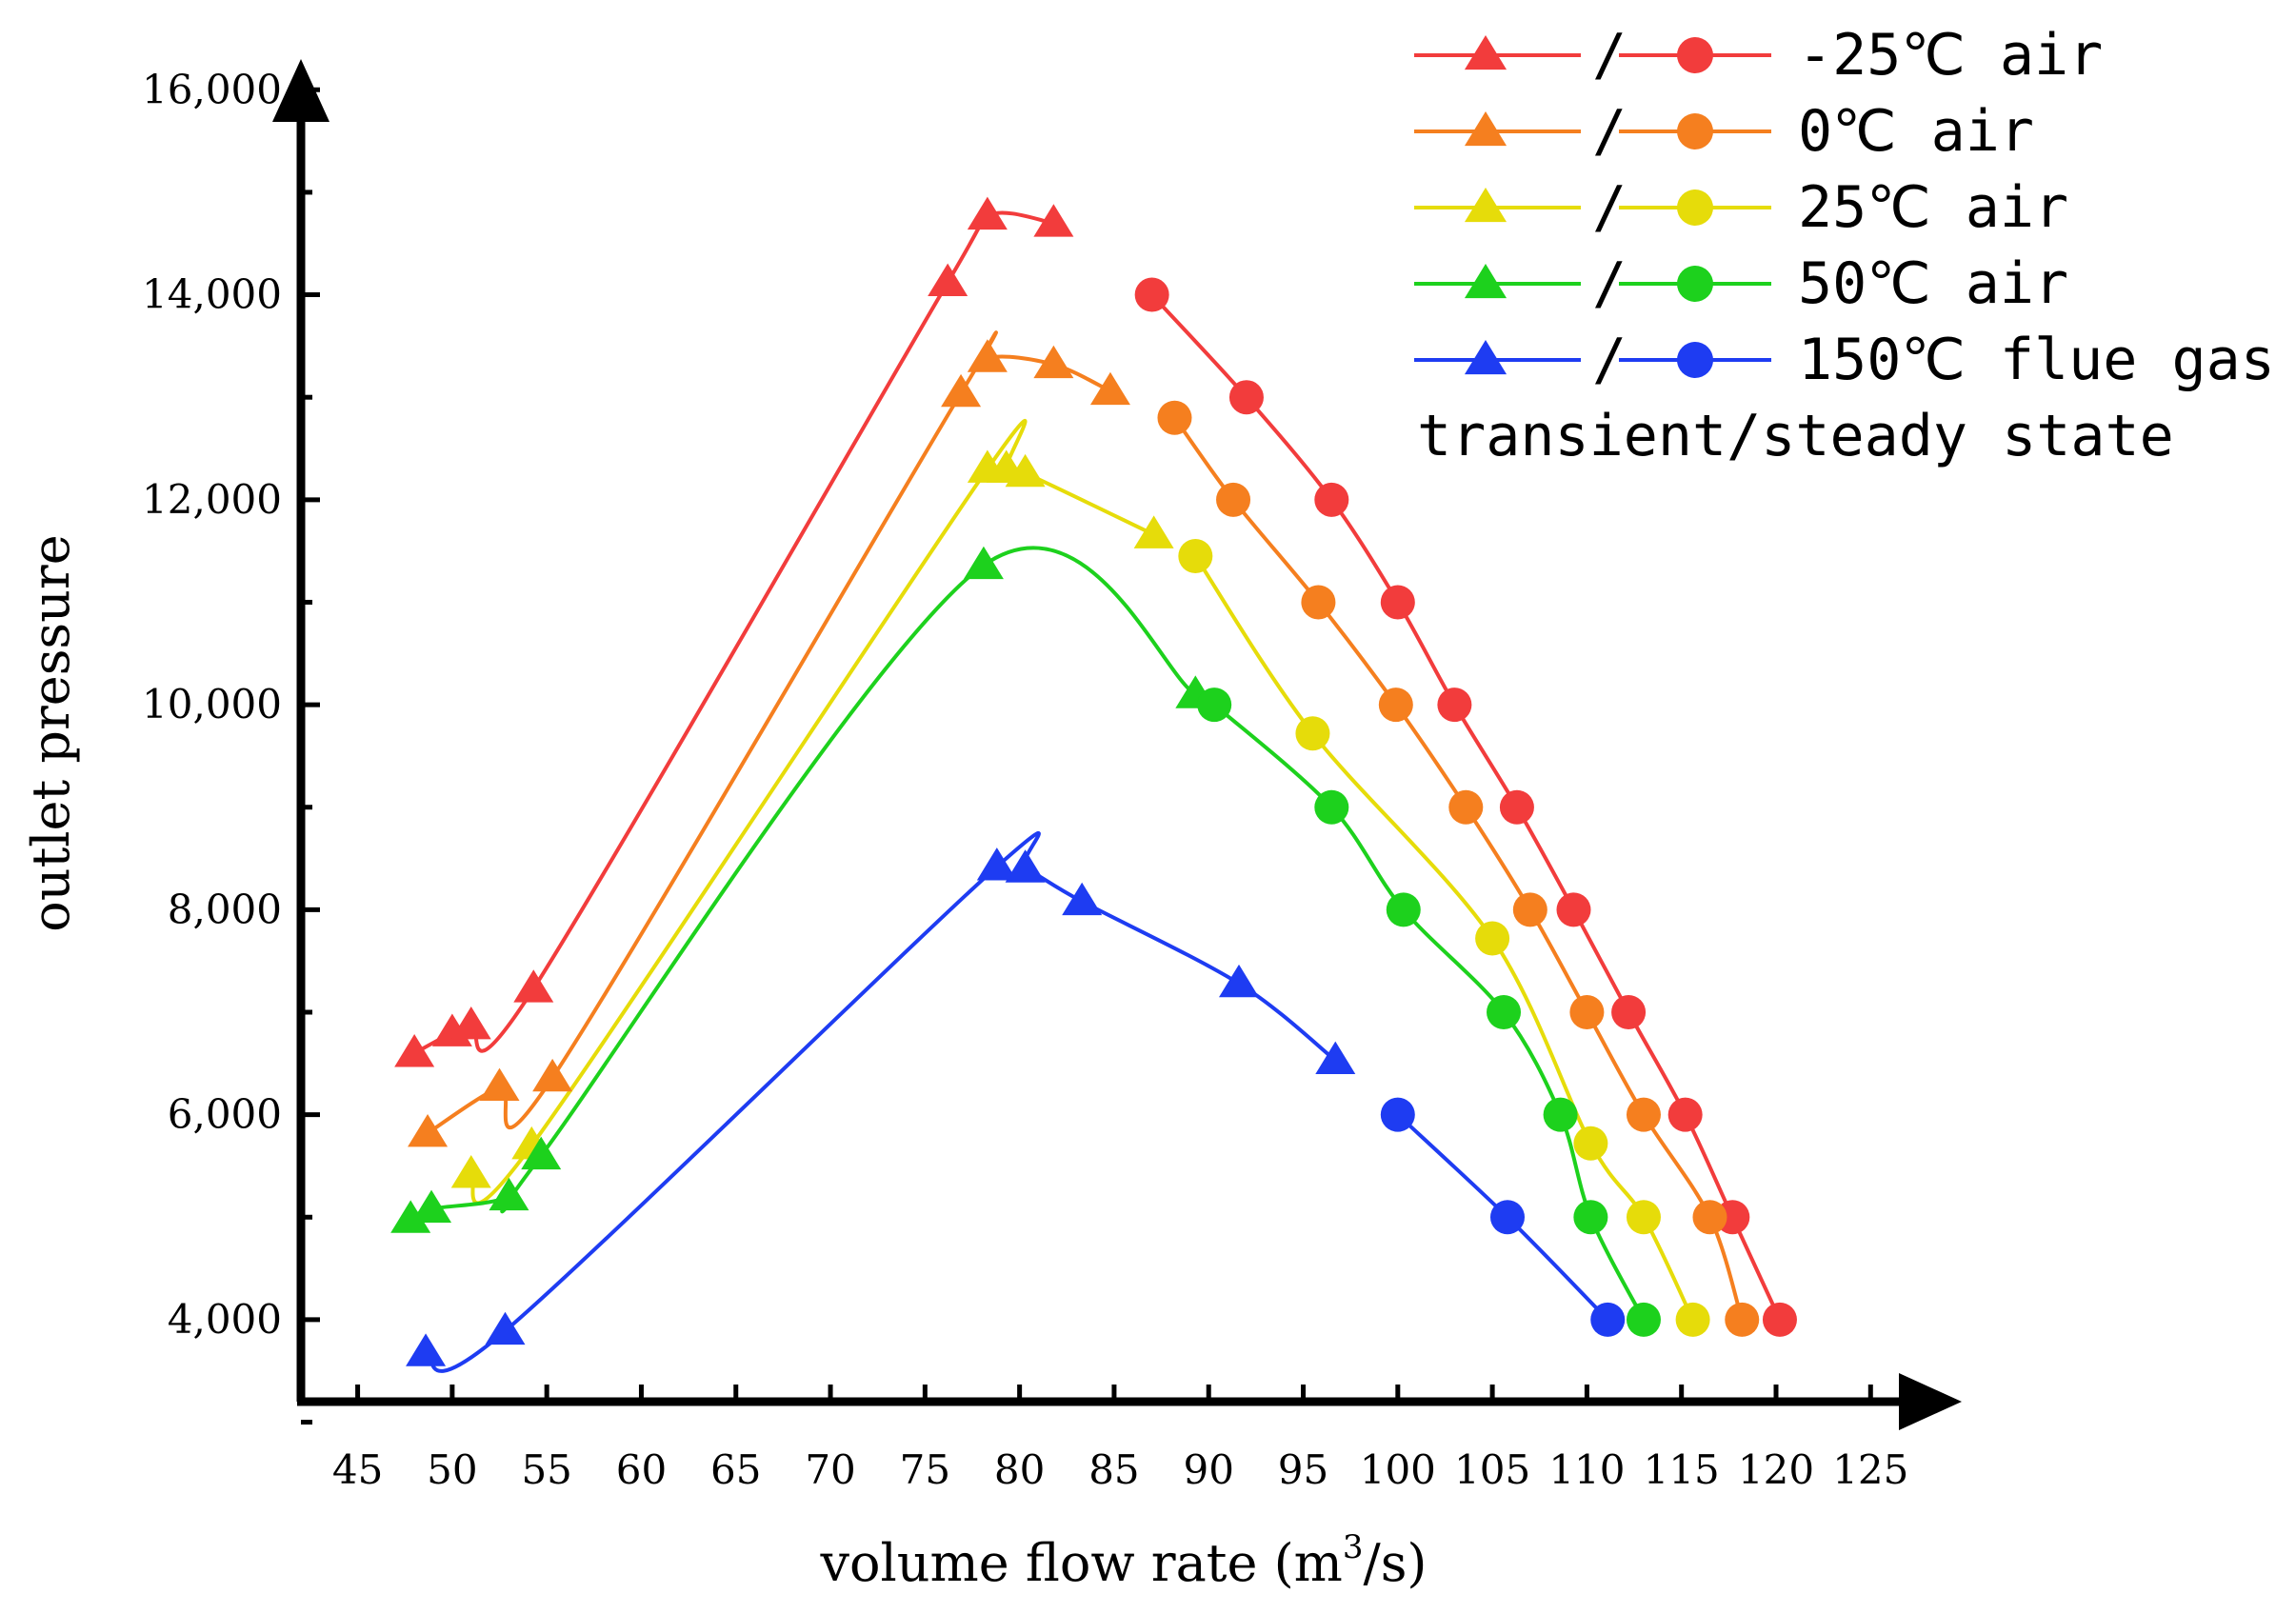 This screenshot has width=2296, height=1614. I want to click on x-tick-label: 80, so click(1020, 1470).